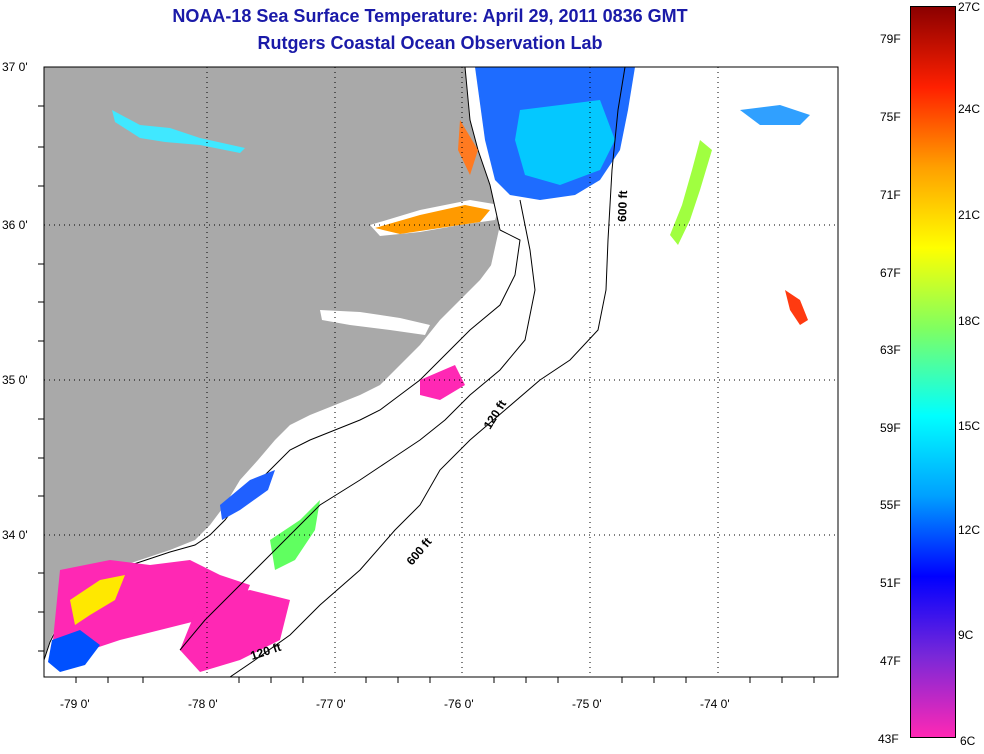 The height and width of the screenshot is (754, 984). I want to click on lon-label-75: -75 0', so click(587, 704).